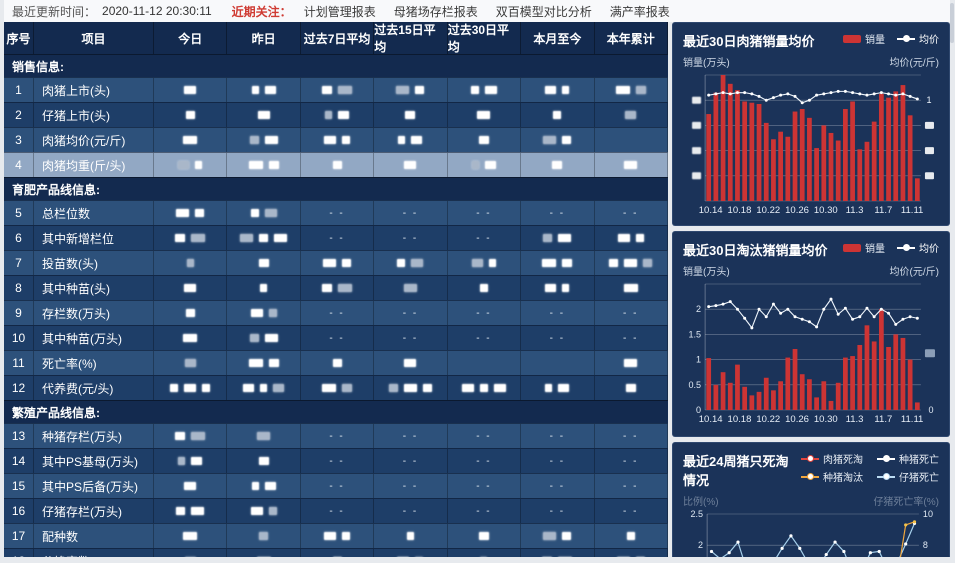  I want to click on table-row: 6 其中新增栏位 - - - - - -, so click(336, 237).